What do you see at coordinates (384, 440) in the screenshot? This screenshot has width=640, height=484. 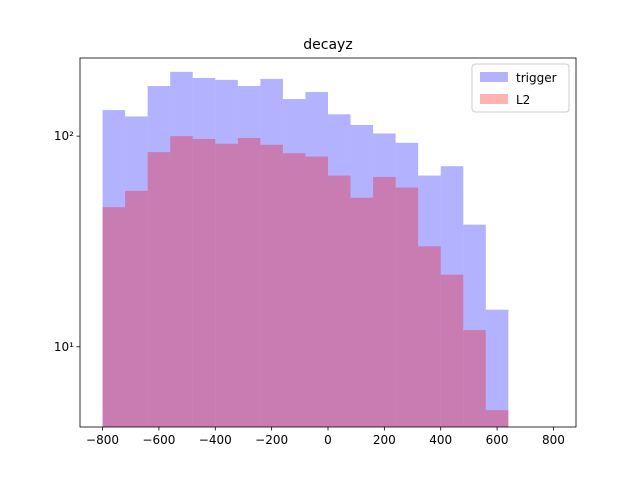 I see `x-tick-label: 200` at bounding box center [384, 440].